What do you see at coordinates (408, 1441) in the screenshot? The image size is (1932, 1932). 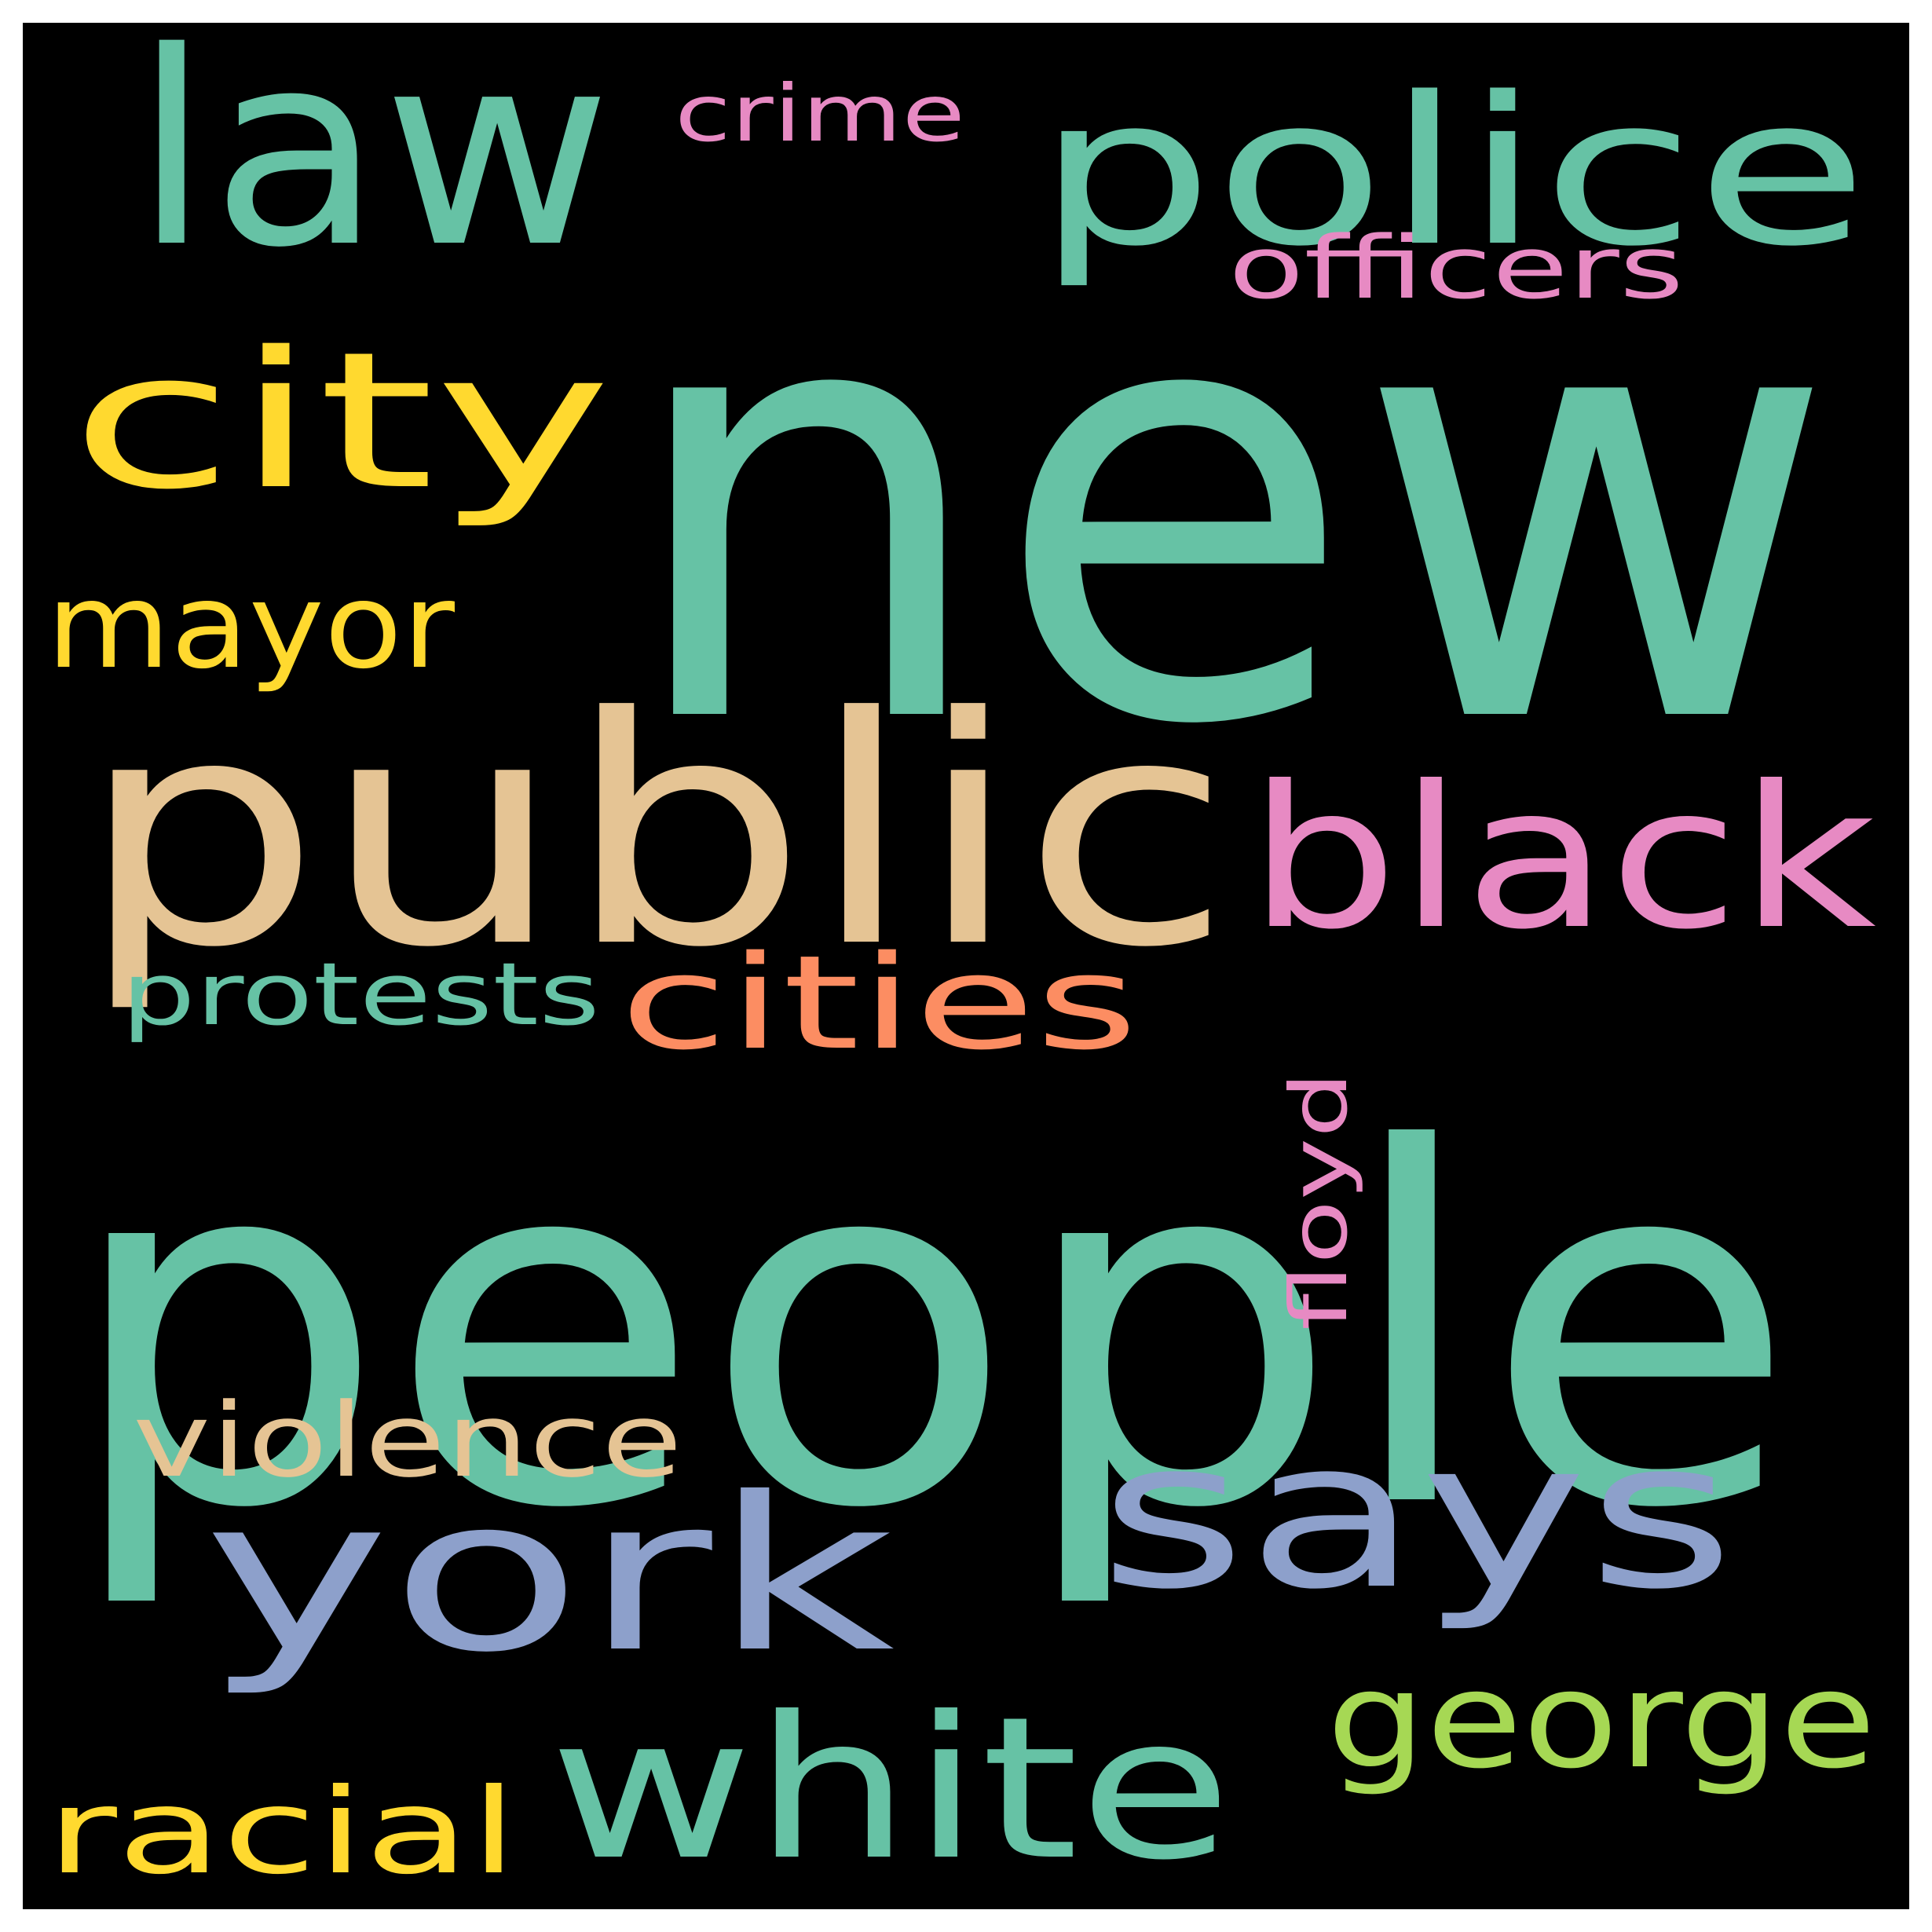 I see `word-violence: violence` at bounding box center [408, 1441].